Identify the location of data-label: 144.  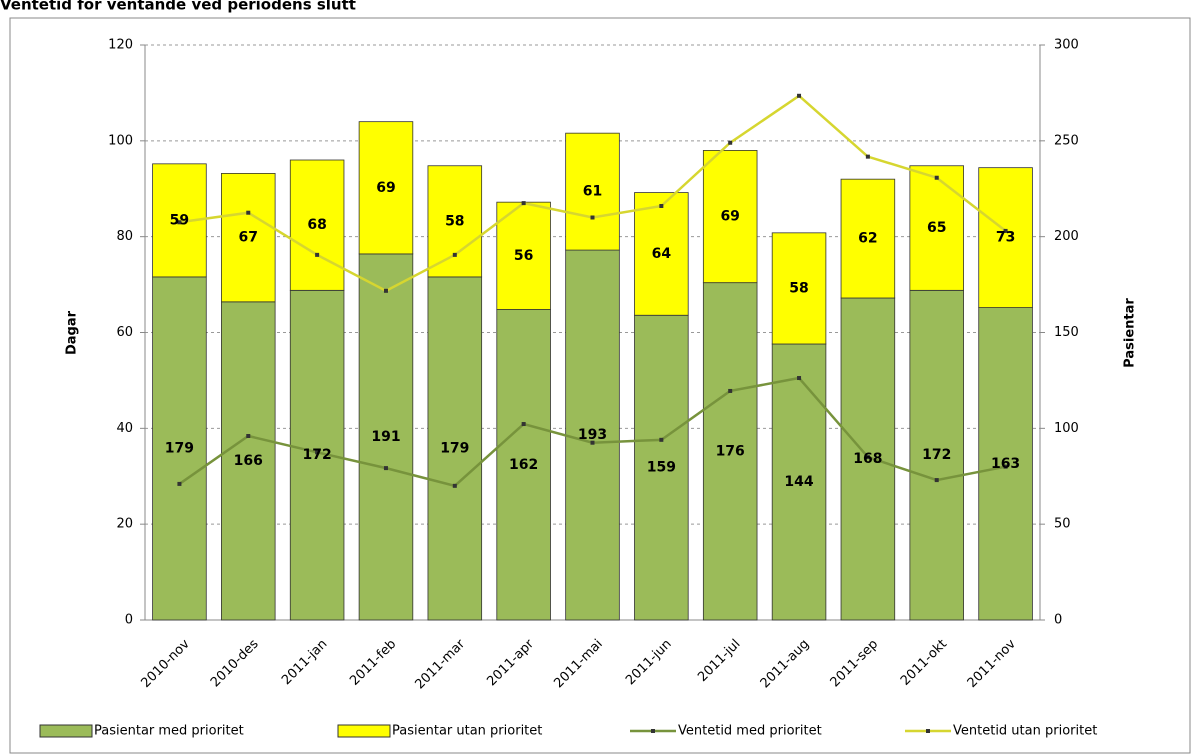
(798, 482).